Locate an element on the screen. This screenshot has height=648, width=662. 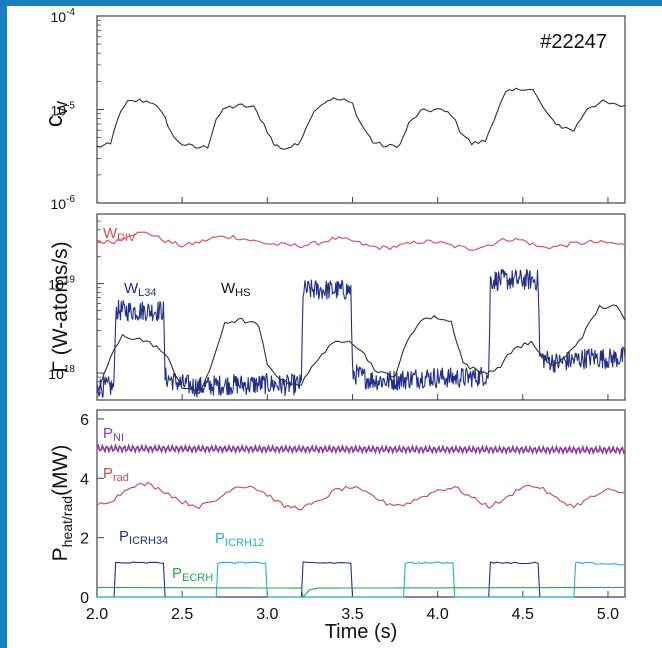
power-ylabel-main: P is located at coordinates (60, 554).